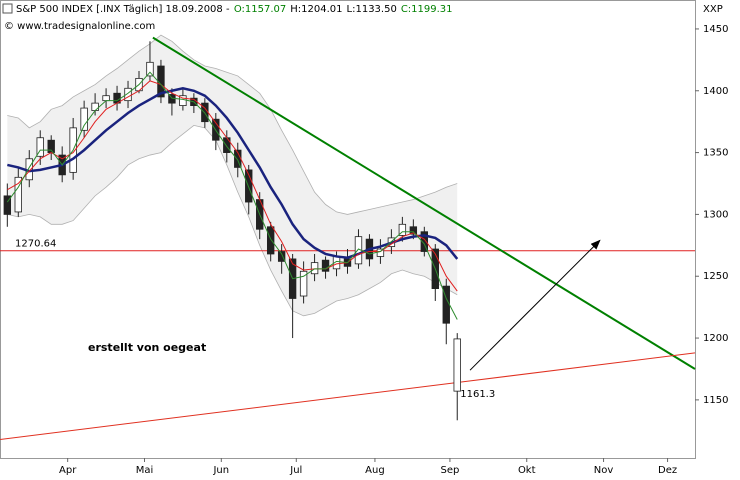 This screenshot has width=740, height=480. What do you see at coordinates (427, 9) in the screenshot?
I see `header-close: C:1199.31` at bounding box center [427, 9].